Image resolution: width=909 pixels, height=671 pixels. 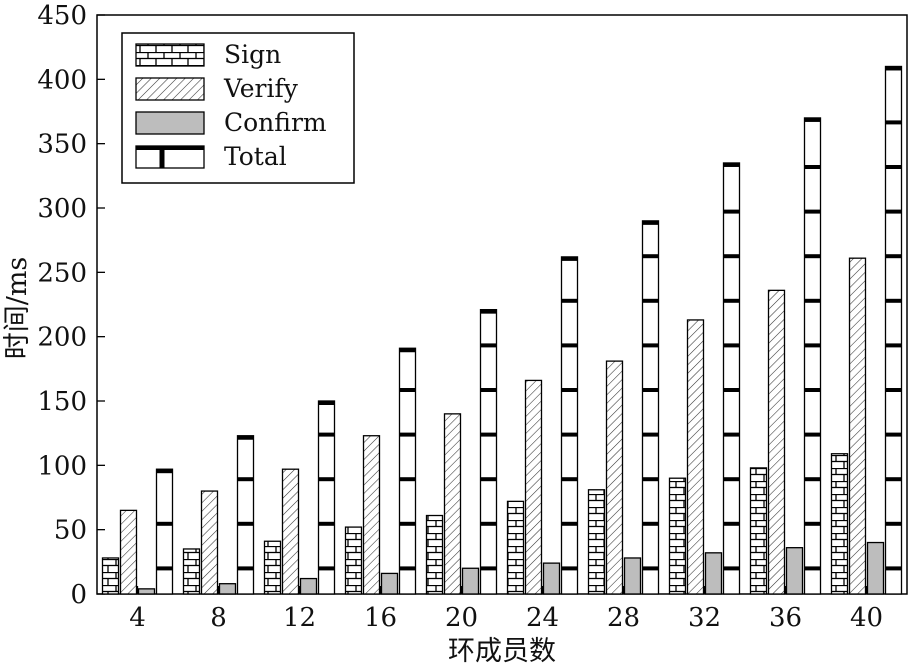 What do you see at coordinates (62, 402) in the screenshot?
I see `y-tick-label: 150` at bounding box center [62, 402].